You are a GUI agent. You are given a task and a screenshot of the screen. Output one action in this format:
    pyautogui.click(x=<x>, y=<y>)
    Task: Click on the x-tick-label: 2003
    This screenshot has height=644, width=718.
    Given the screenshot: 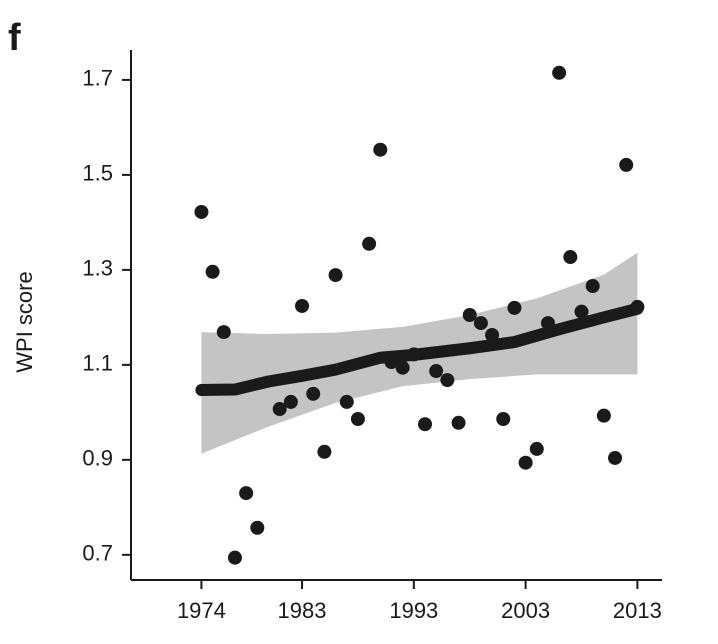 What is the action you would take?
    pyautogui.click(x=525, y=610)
    